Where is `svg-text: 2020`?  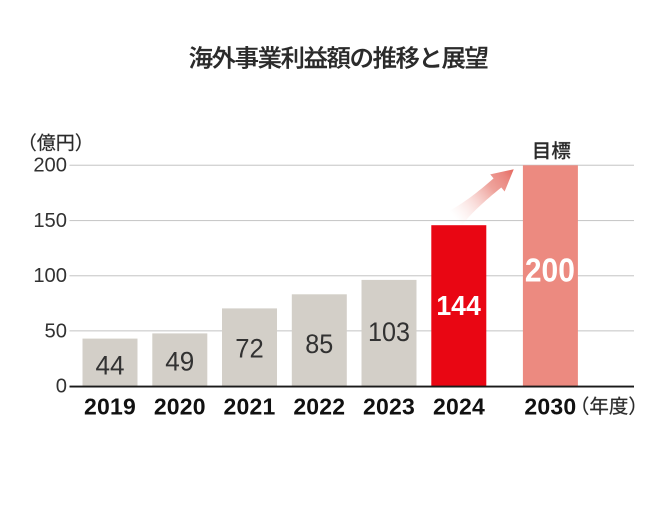
svg-text: 2020 is located at coordinates (180, 407).